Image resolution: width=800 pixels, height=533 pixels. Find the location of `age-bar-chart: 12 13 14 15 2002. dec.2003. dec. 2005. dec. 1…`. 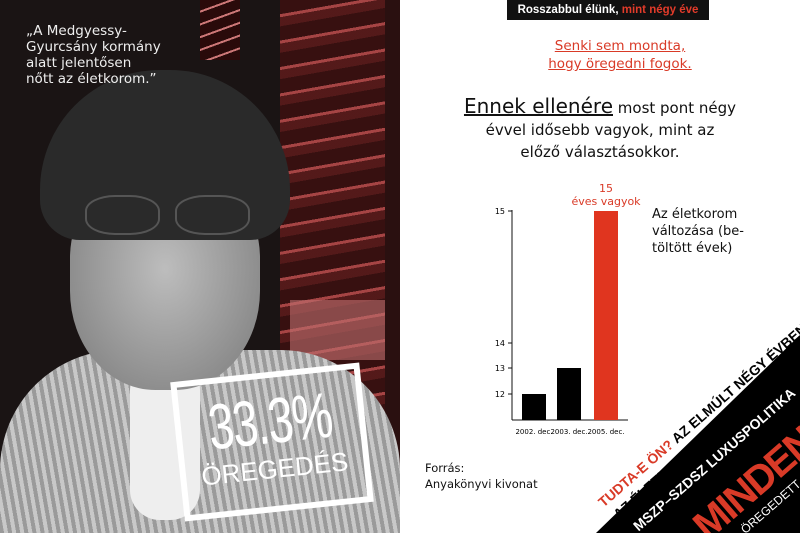

age-bar-chart: 12 13 14 15 2002. dec.2003. dec. 2005. dec. 1… is located at coordinates (568, 309).